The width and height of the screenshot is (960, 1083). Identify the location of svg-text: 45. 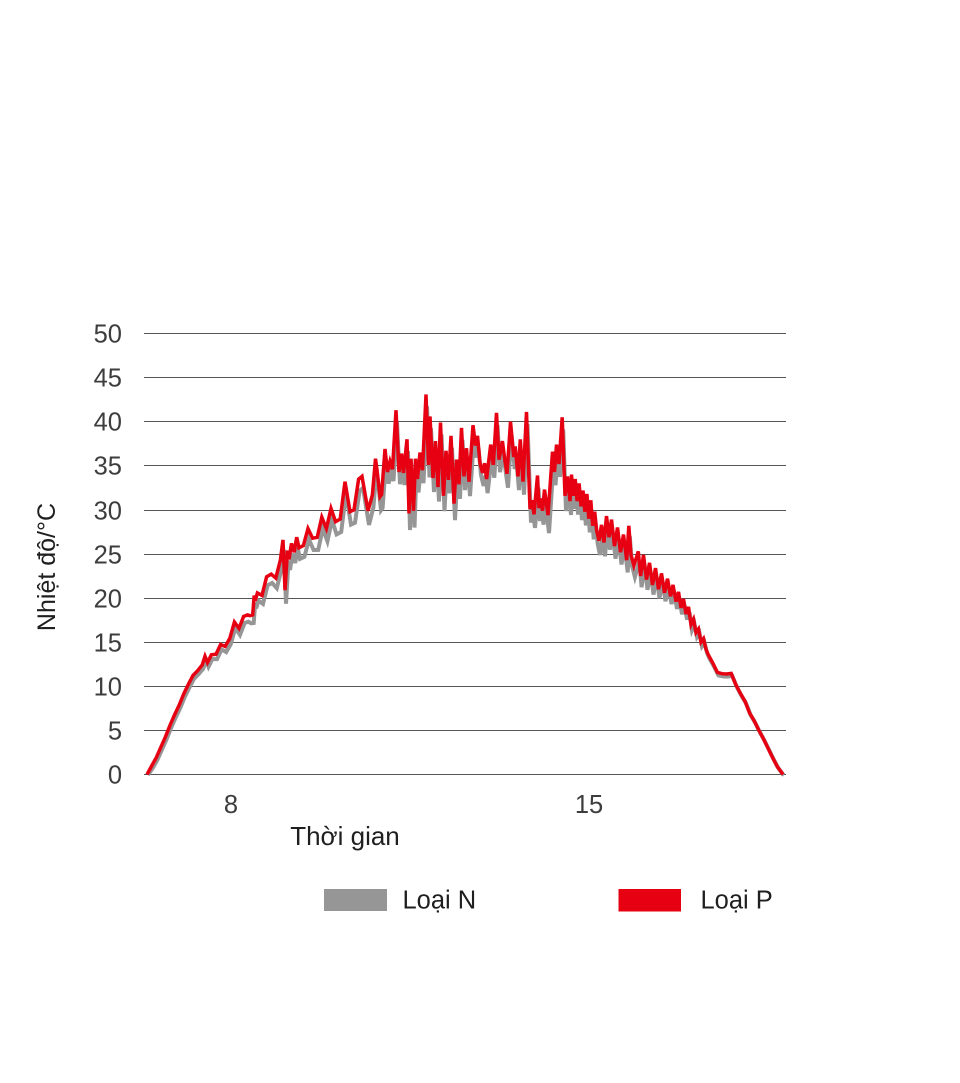
(108, 378).